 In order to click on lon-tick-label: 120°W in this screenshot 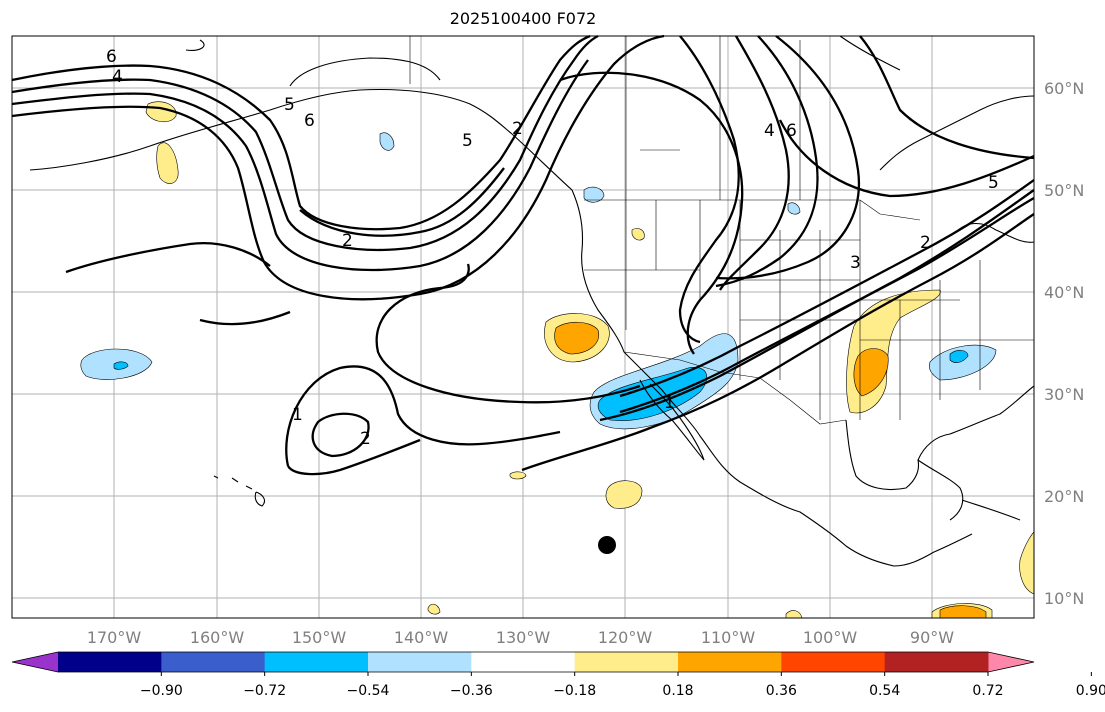, I will do `click(625, 637)`.